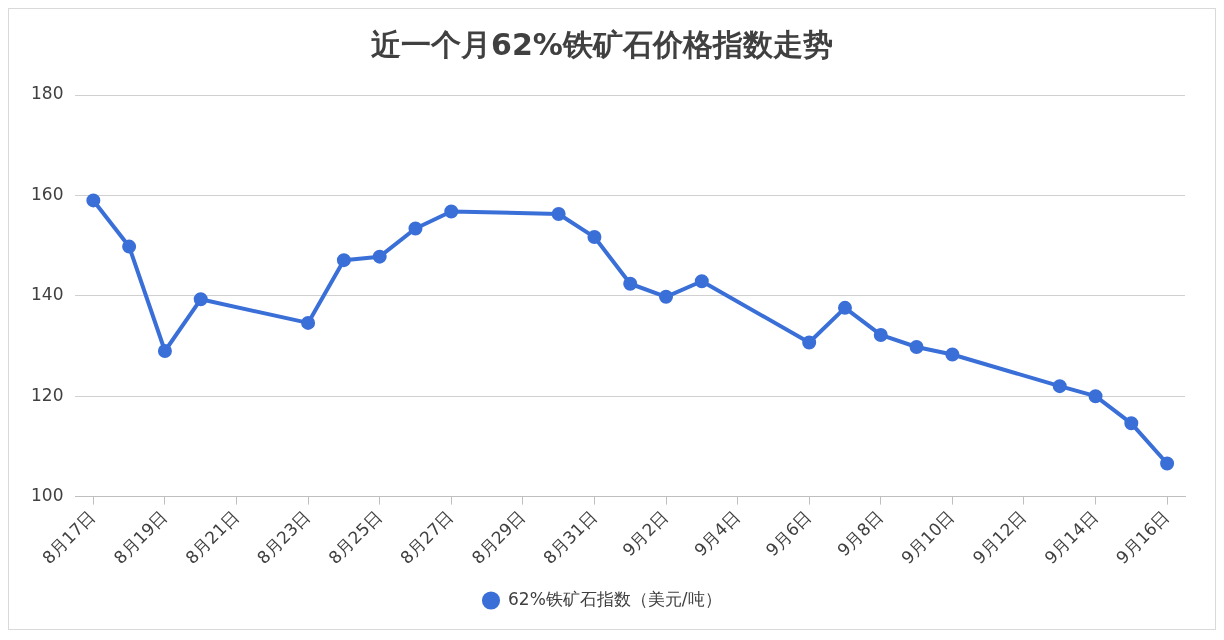 The height and width of the screenshot is (640, 1224). What do you see at coordinates (1071, 537) in the screenshot?
I see `x-tick-label: 9月14日` at bounding box center [1071, 537].